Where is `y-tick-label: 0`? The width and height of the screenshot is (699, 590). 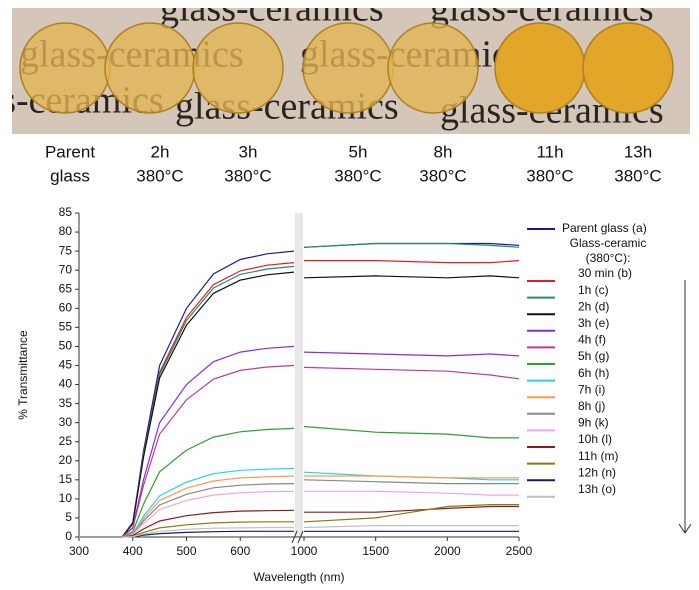
y-tick-label: 0 is located at coordinates (68, 536).